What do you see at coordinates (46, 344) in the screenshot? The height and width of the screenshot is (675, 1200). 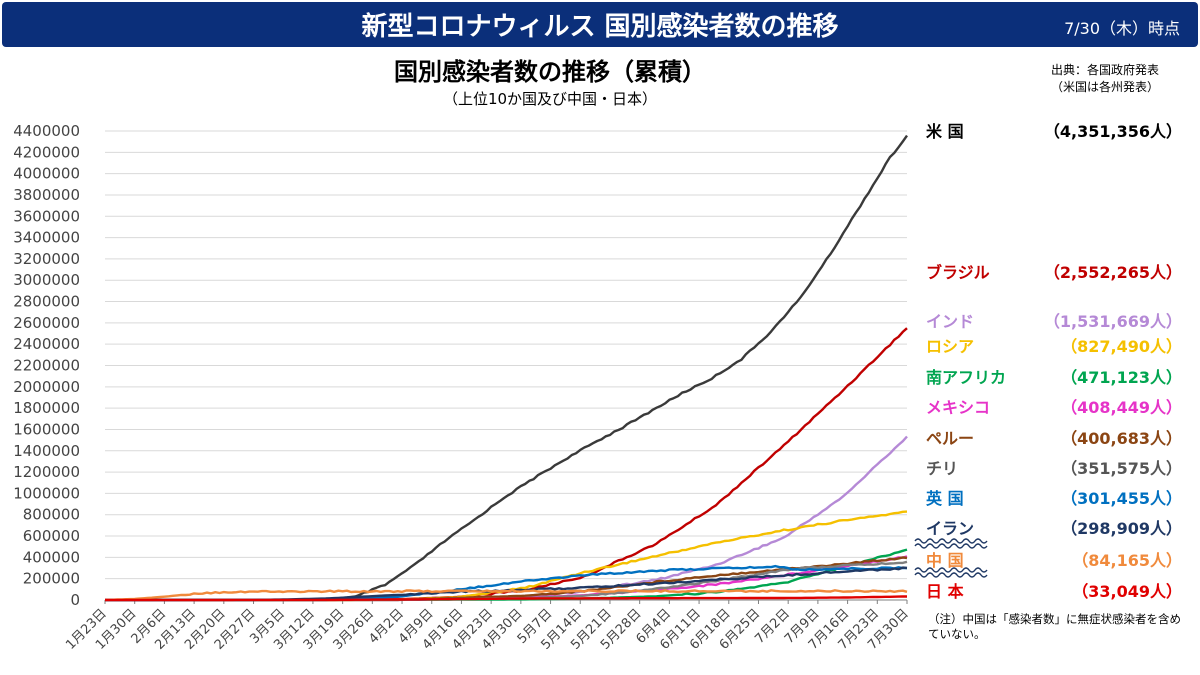 I see `y-tick-label: 2400000` at bounding box center [46, 344].